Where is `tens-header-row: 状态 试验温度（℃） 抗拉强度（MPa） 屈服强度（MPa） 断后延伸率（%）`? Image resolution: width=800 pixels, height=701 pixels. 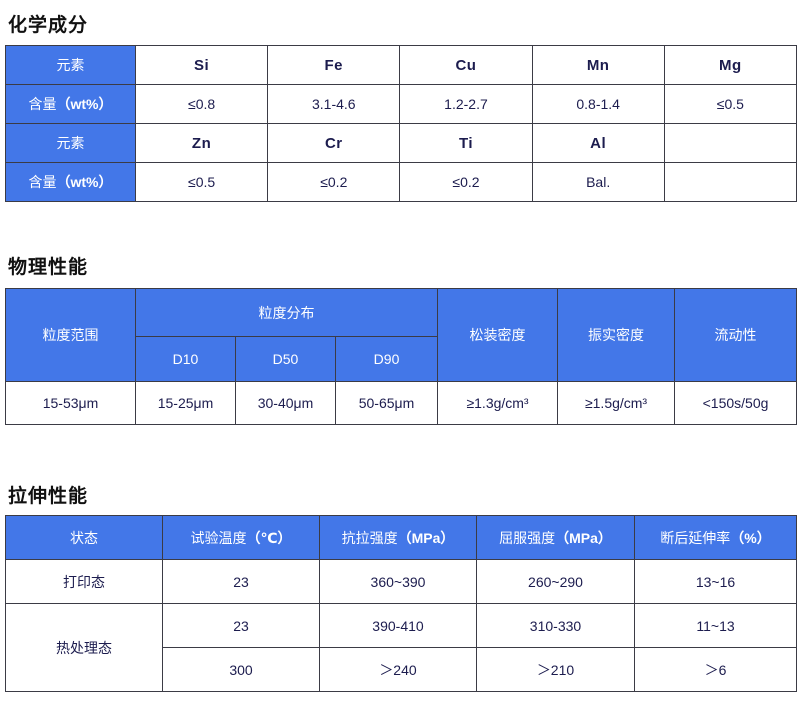
tens-header-row: 状态 试验温度（℃） 抗拉强度（MPa） 屈服强度（MPa） 断后延伸率（%） is located at coordinates (401, 537).